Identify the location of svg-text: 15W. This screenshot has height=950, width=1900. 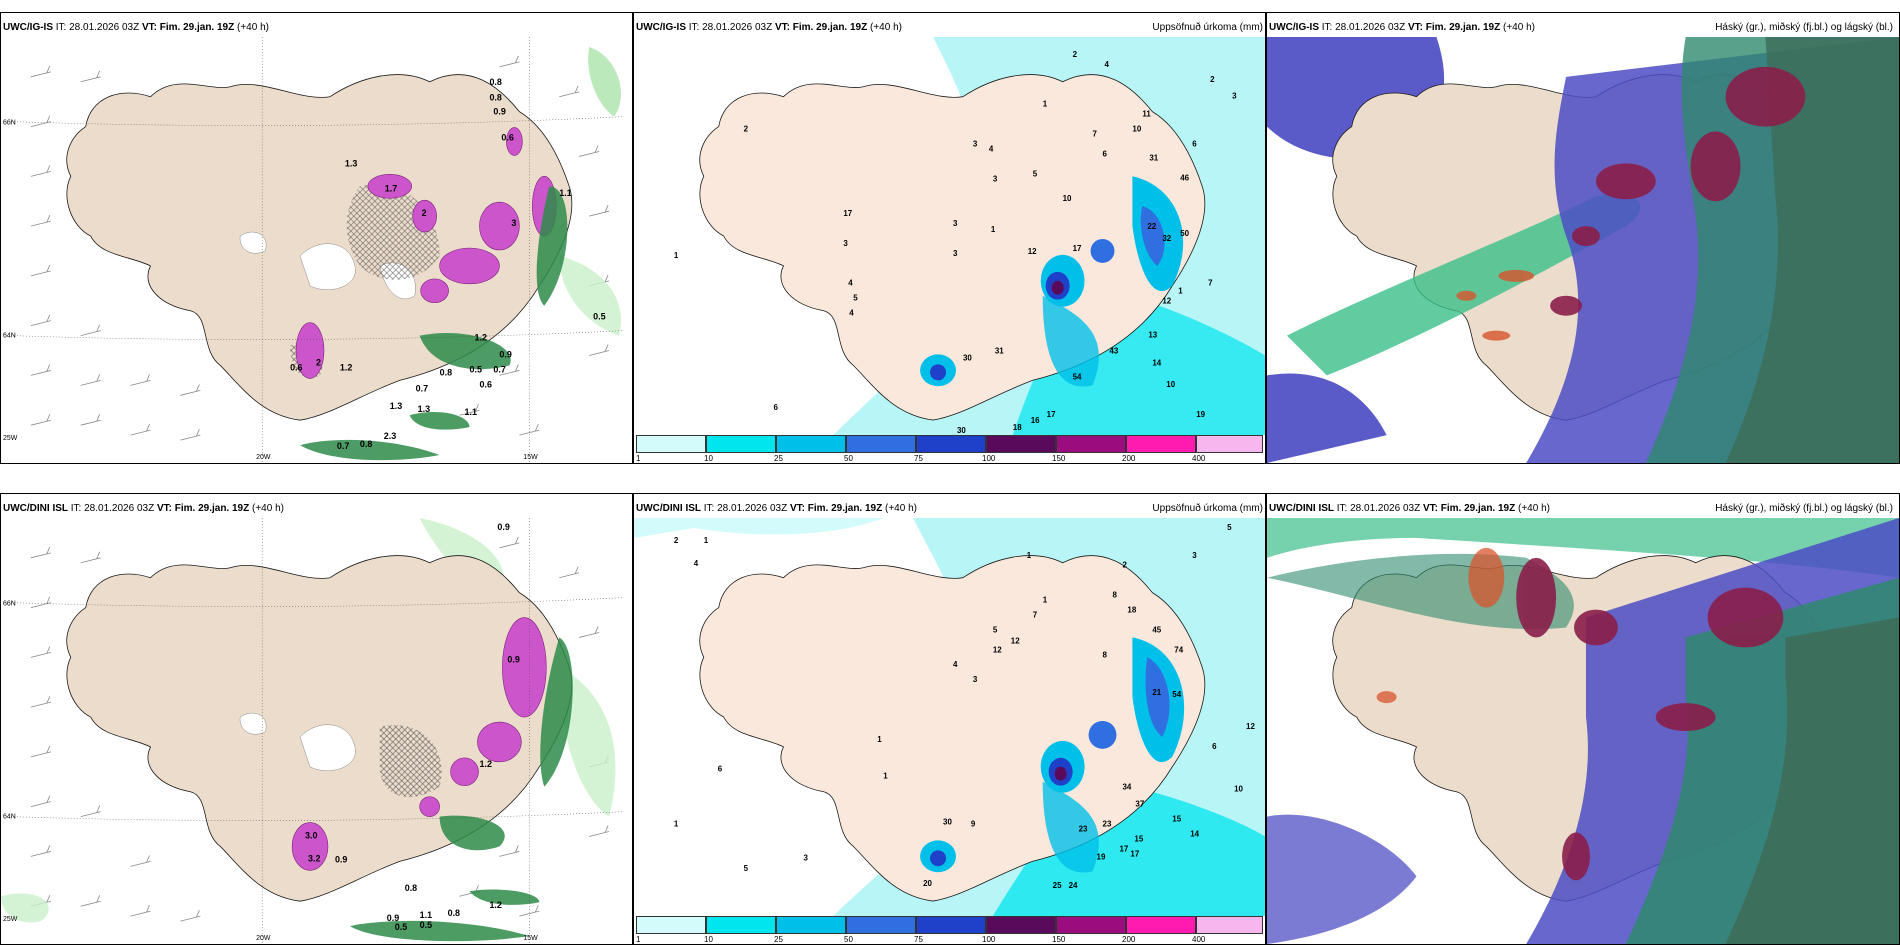
(530, 457).